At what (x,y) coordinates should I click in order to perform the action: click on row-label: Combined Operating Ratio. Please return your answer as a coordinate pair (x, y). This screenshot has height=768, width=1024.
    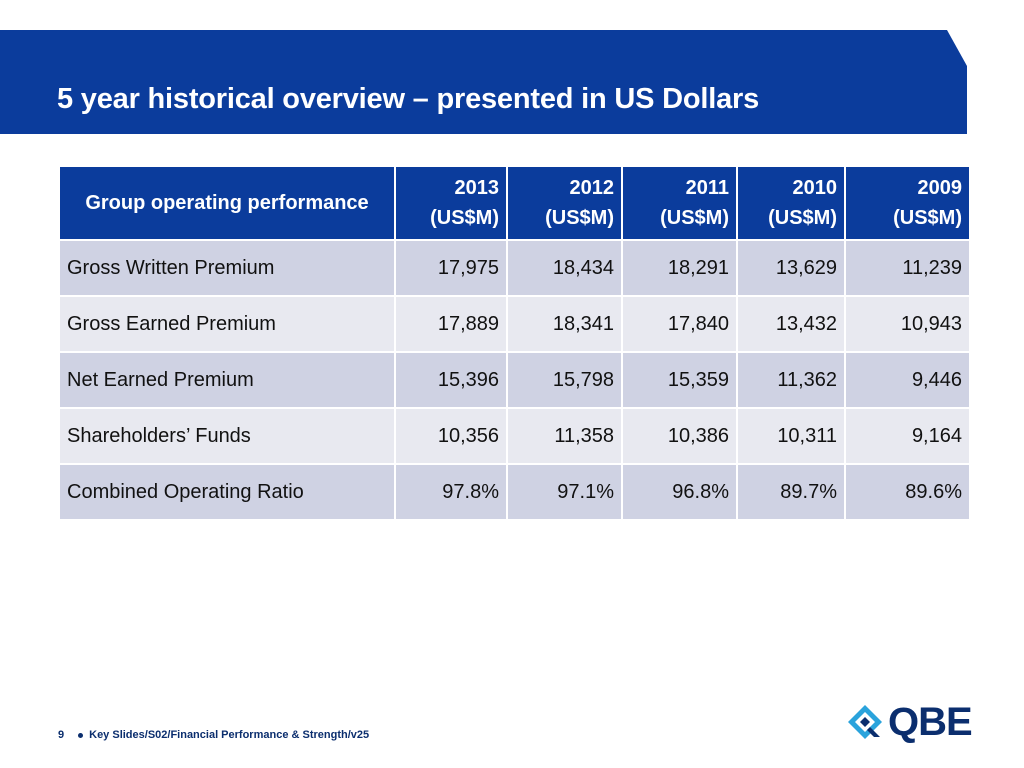
    Looking at the image, I should click on (227, 492).